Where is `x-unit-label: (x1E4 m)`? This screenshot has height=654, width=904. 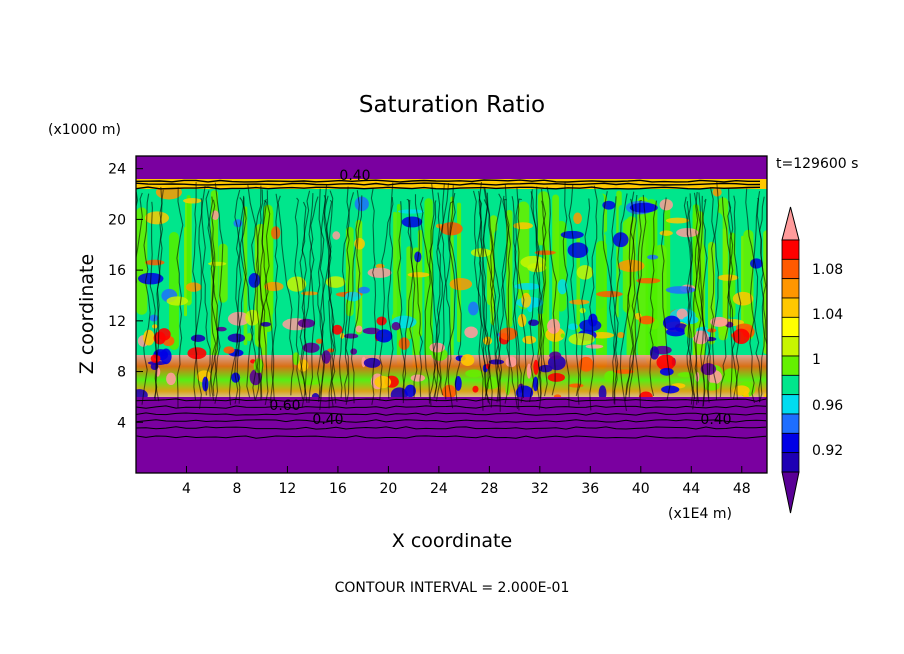
x-unit-label: (x1E4 m) is located at coordinates (700, 514).